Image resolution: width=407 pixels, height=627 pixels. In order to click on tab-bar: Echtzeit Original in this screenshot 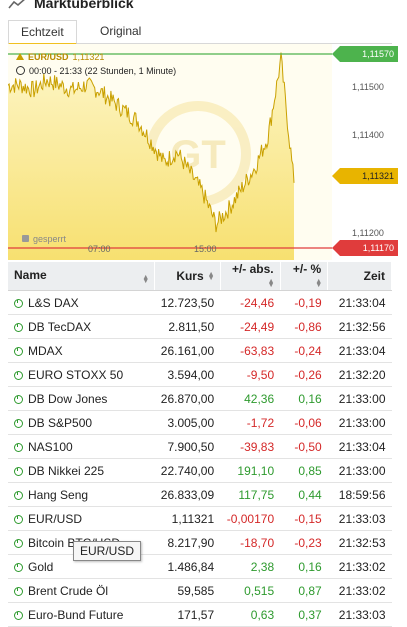, I will do `click(200, 32)`.